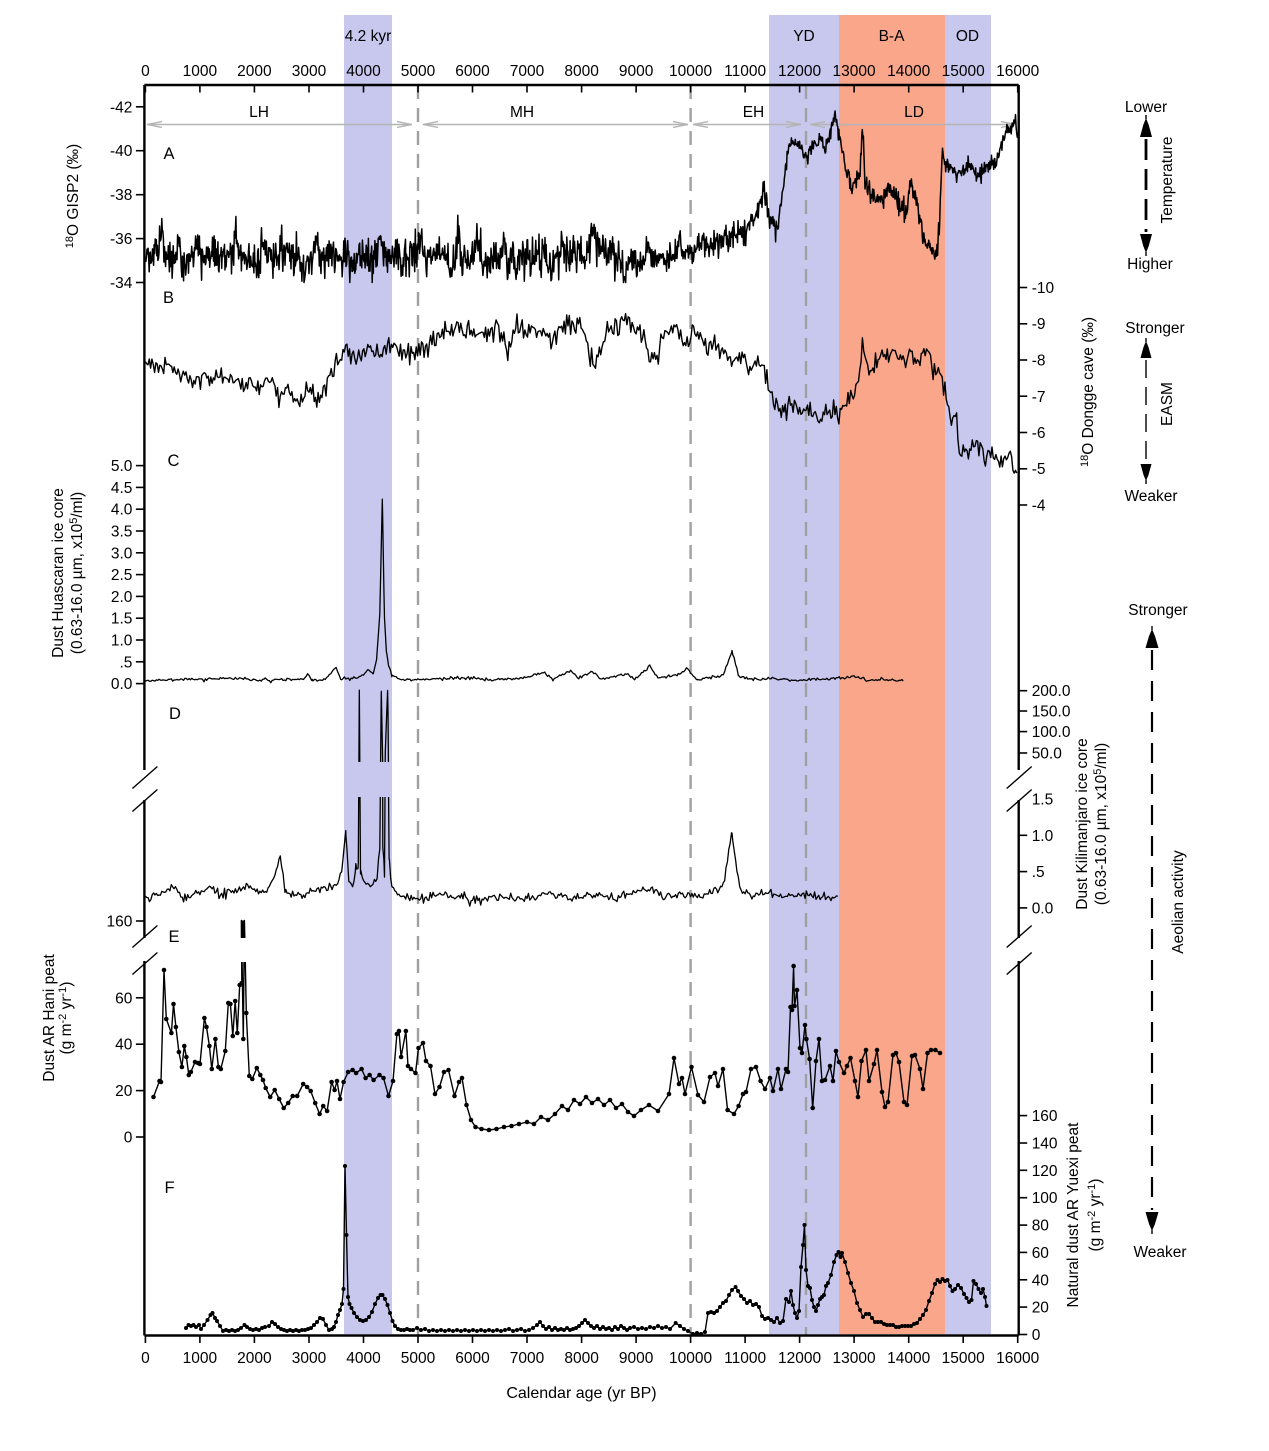 The image size is (1269, 1451). What do you see at coordinates (259, 112) in the screenshot?
I see `svg-text: LH` at bounding box center [259, 112].